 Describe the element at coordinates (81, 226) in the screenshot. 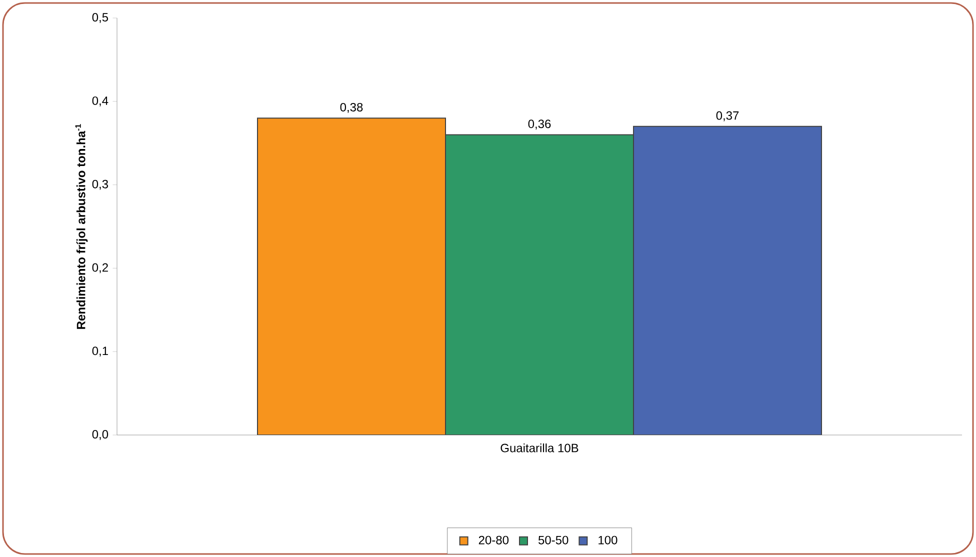

I see `y-axis-title: Rendimiento fríjol arbustivo ton.ha$^{-1}$` at that location.